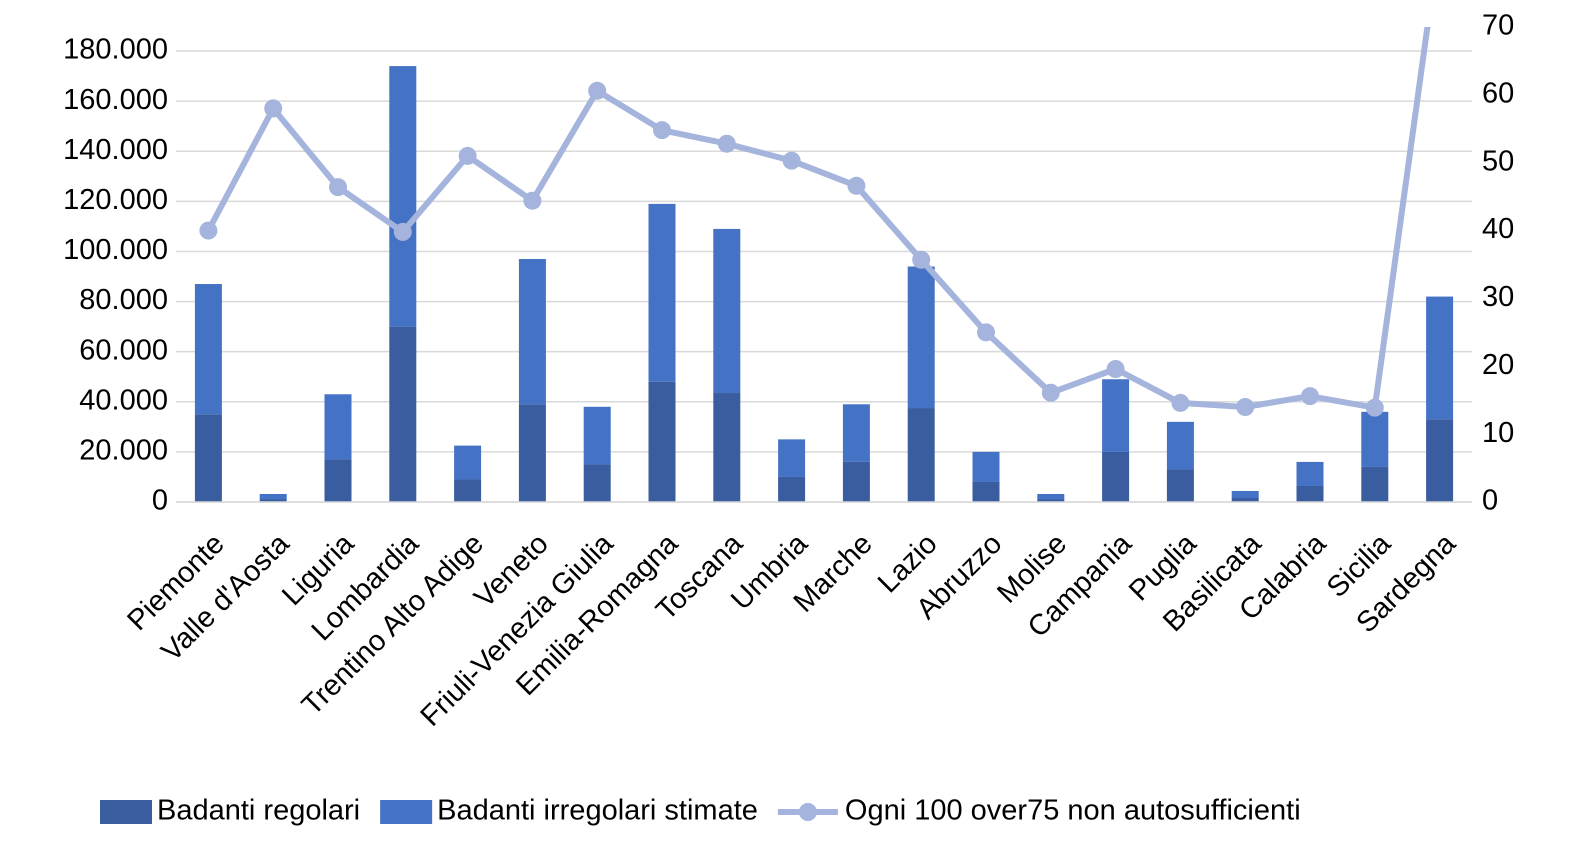 This screenshot has height=841, width=1580. Describe the element at coordinates (115, 200) in the screenshot. I see `y-tick-label: 120.000` at that location.